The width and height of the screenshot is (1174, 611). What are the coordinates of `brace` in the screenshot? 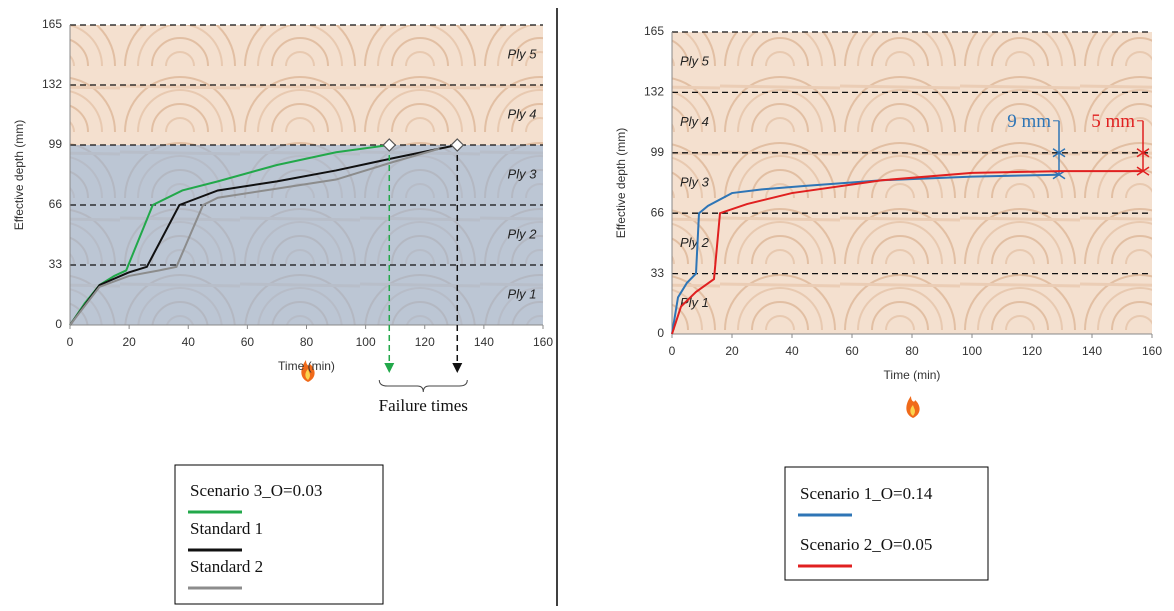 It's located at (423, 386).